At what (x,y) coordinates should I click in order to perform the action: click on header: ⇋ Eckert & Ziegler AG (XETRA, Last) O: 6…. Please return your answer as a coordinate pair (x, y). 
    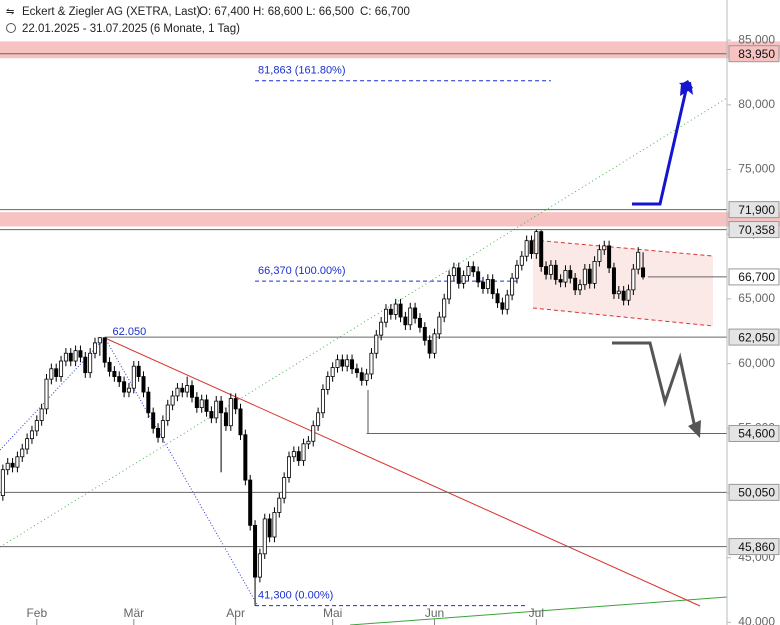
    Looking at the image, I should click on (208, 20).